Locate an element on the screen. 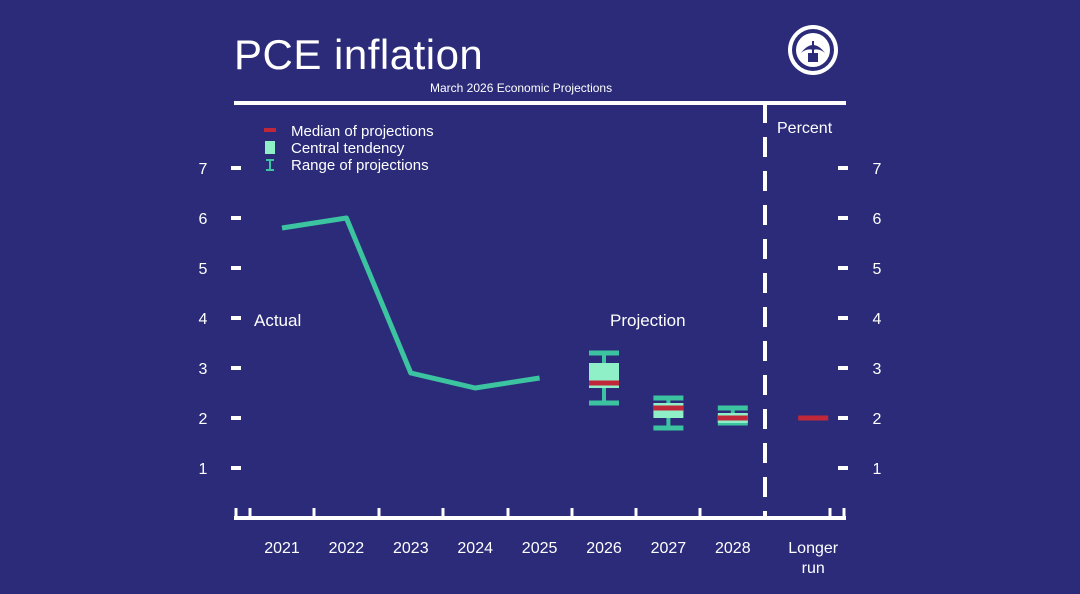  chart-title: PCE inflation is located at coordinates (359, 54).